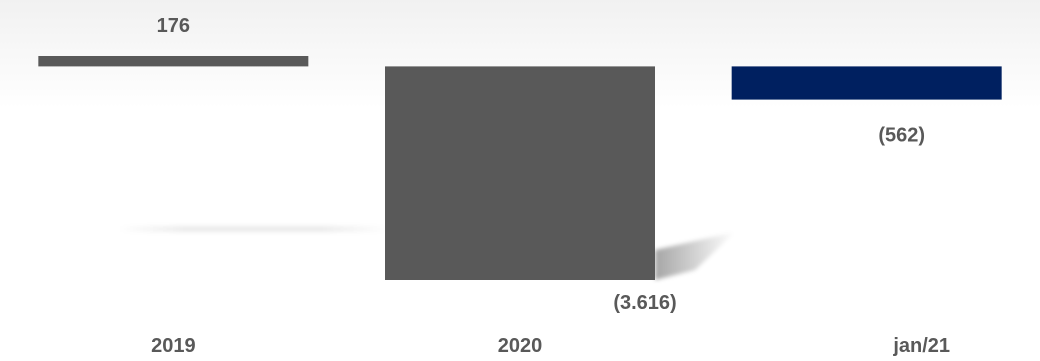 The height and width of the screenshot is (361, 1040). I want to click on x-tick-jan-21: jan/21, so click(921, 346).